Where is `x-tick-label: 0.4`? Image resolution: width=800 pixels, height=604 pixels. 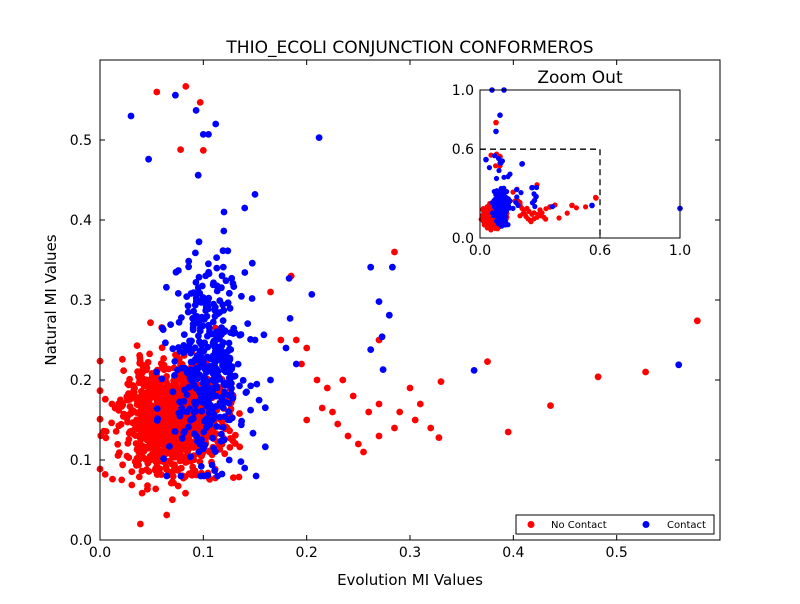 x-tick-label: 0.4 is located at coordinates (513, 553).